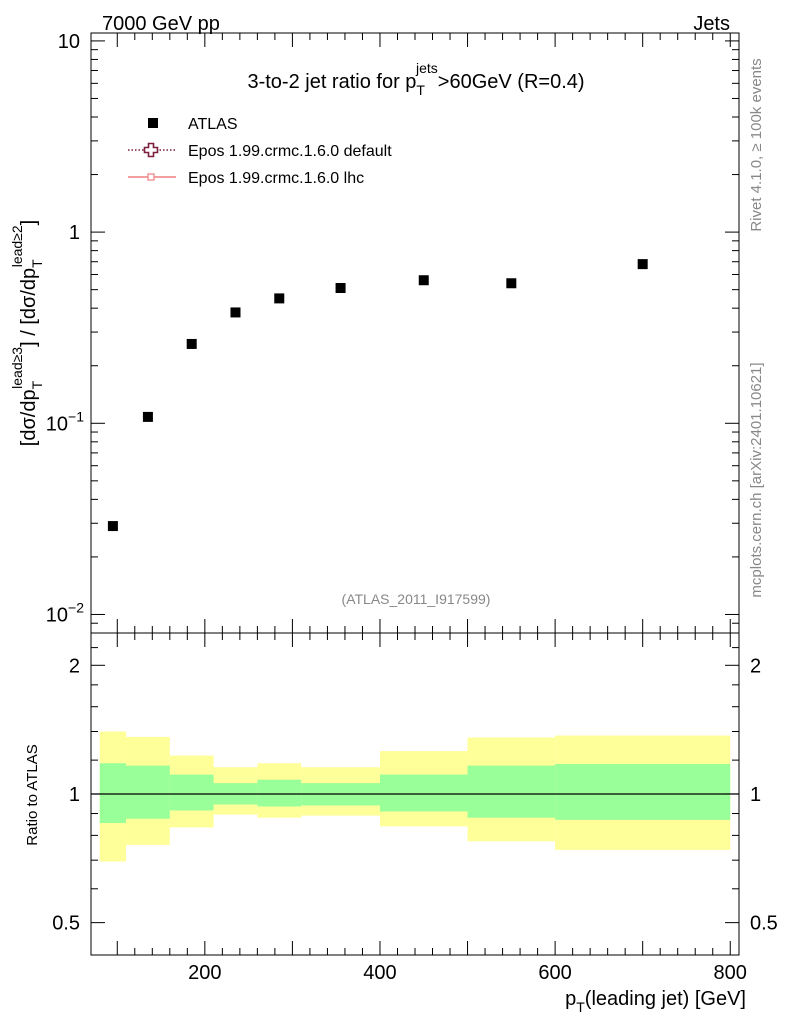 The height and width of the screenshot is (1024, 786). What do you see at coordinates (665, 999) in the screenshot?
I see `xlabel-tail: (leading jet) [GeV]` at bounding box center [665, 999].